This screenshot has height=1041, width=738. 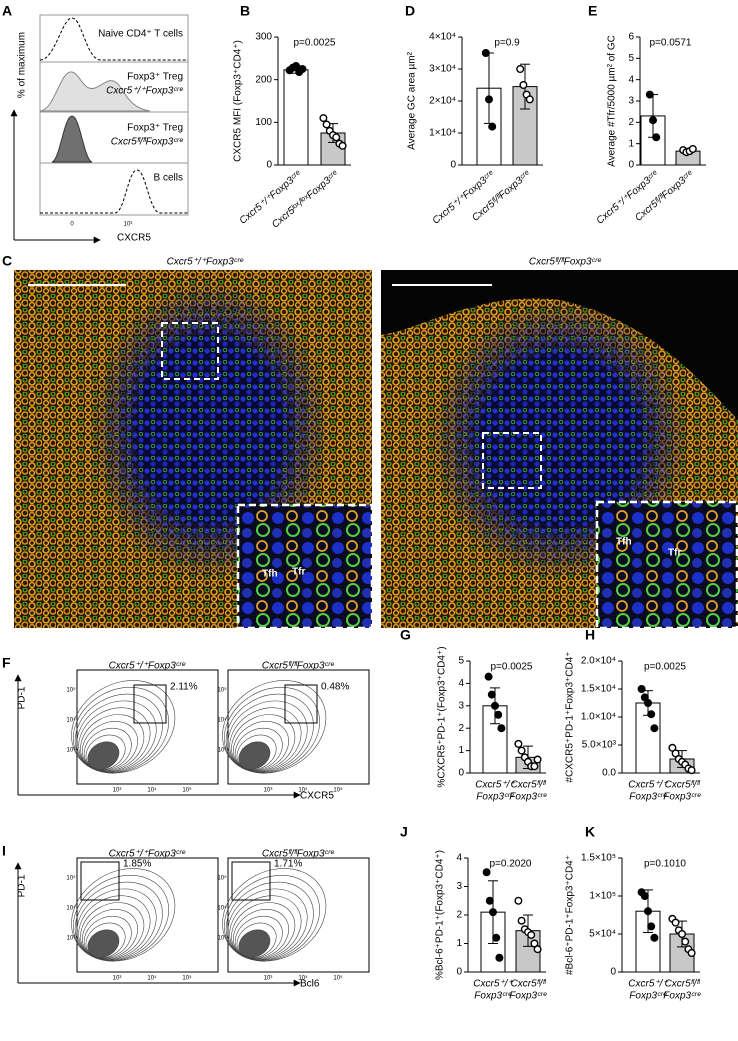 I want to click on inset, so click(x=666, y=565).